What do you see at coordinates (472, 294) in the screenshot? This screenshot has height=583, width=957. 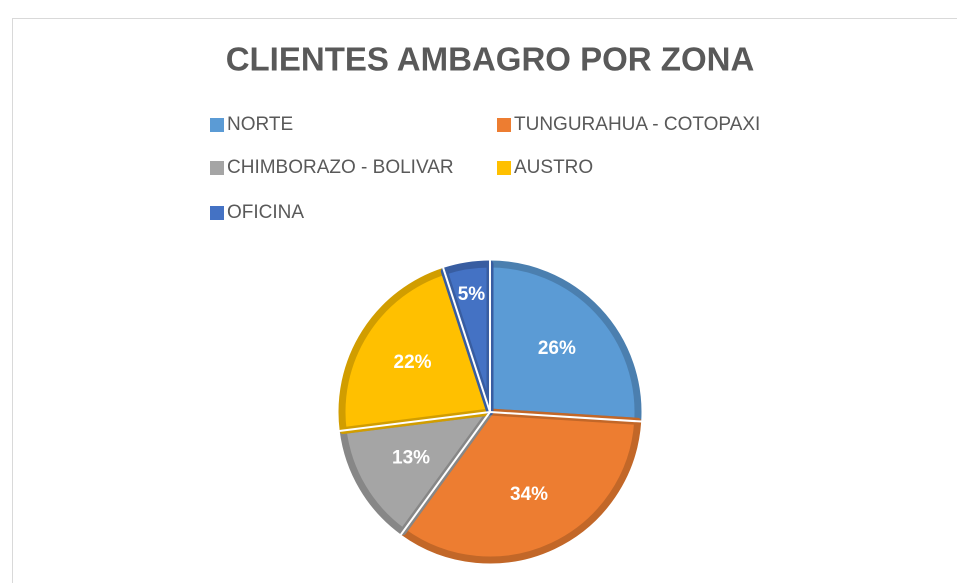 I see `data-label: 5%` at bounding box center [472, 294].